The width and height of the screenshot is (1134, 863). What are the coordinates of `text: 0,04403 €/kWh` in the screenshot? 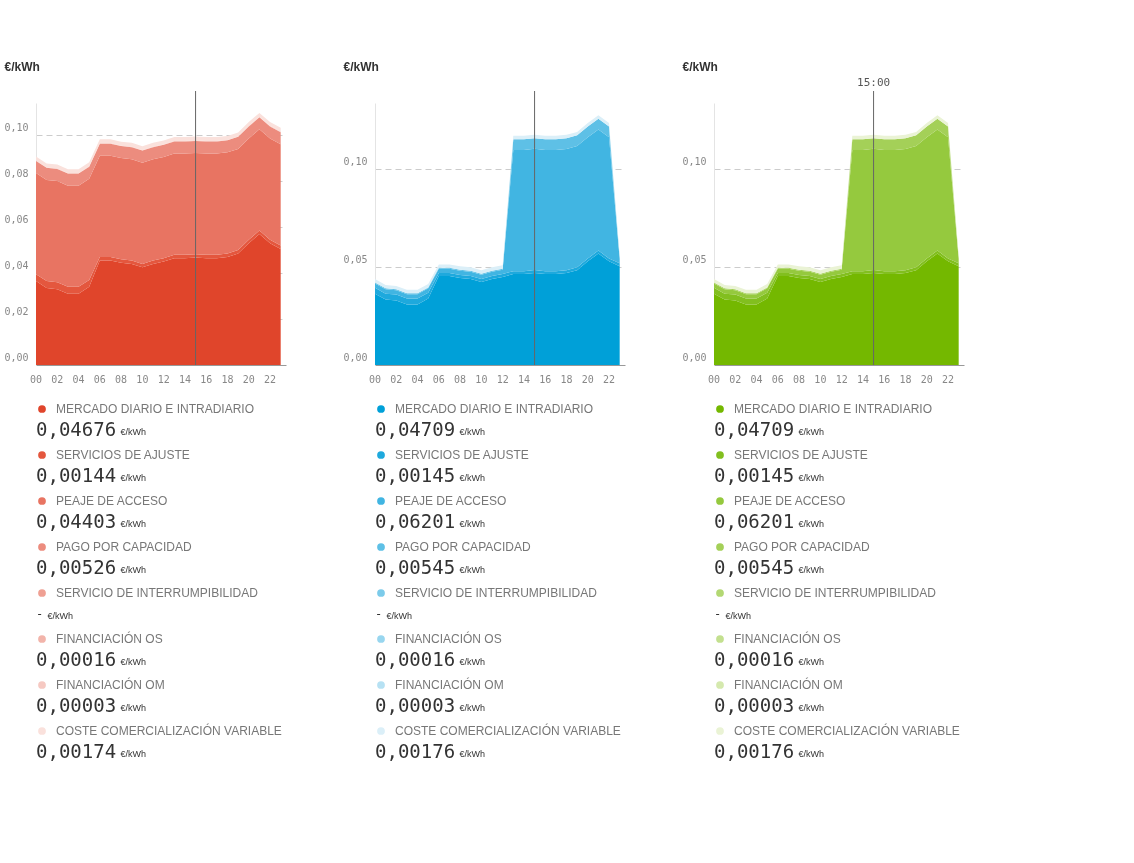 It's located at (91, 521).